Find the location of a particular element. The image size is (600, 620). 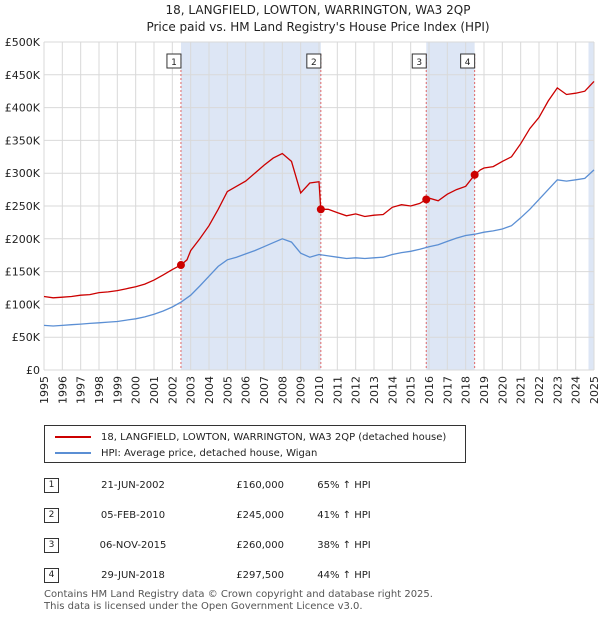

x-tick-label: 1999 is located at coordinates (117, 390).